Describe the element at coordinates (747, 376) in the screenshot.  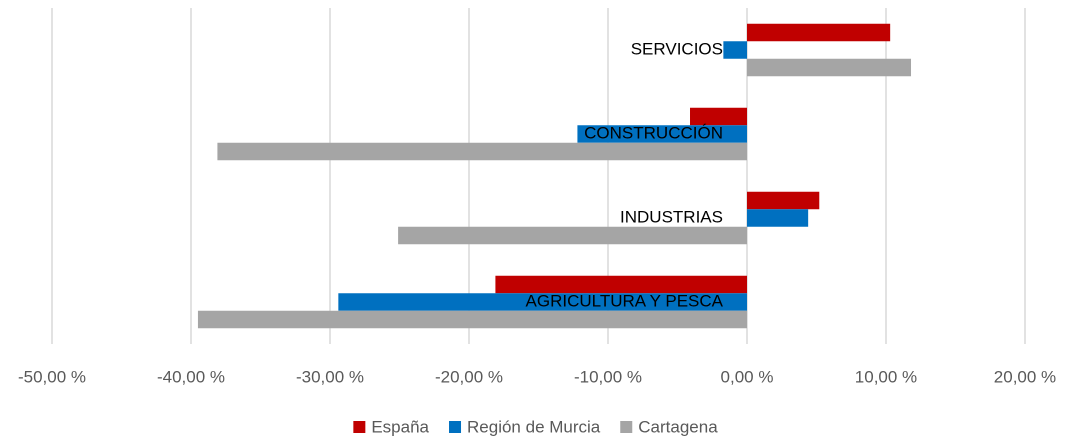
I see `x-tick-label: 0,00 %` at that location.